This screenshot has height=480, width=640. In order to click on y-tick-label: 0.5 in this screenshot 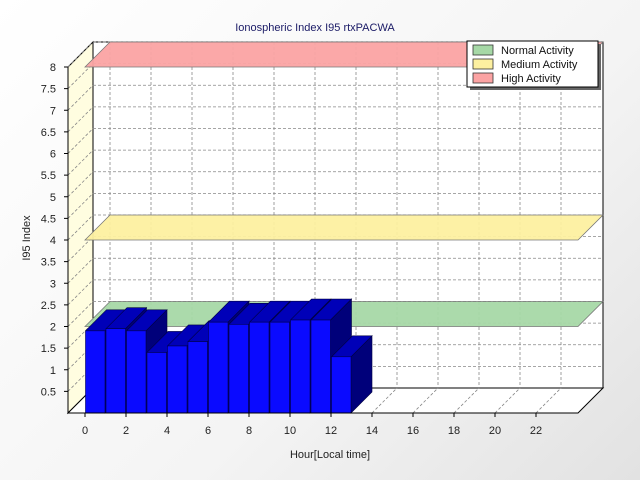, I will do `click(48, 392)`.